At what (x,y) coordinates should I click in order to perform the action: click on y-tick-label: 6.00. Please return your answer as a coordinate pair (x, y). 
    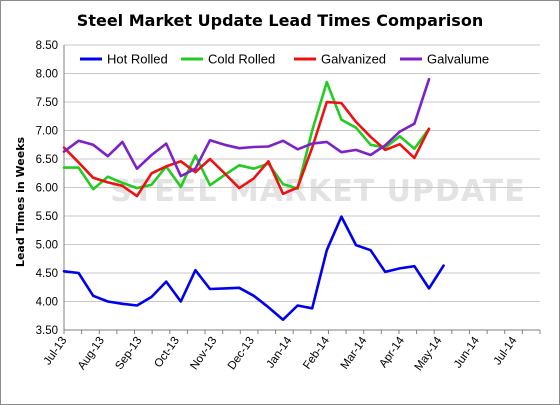
    Looking at the image, I should click on (47, 189).